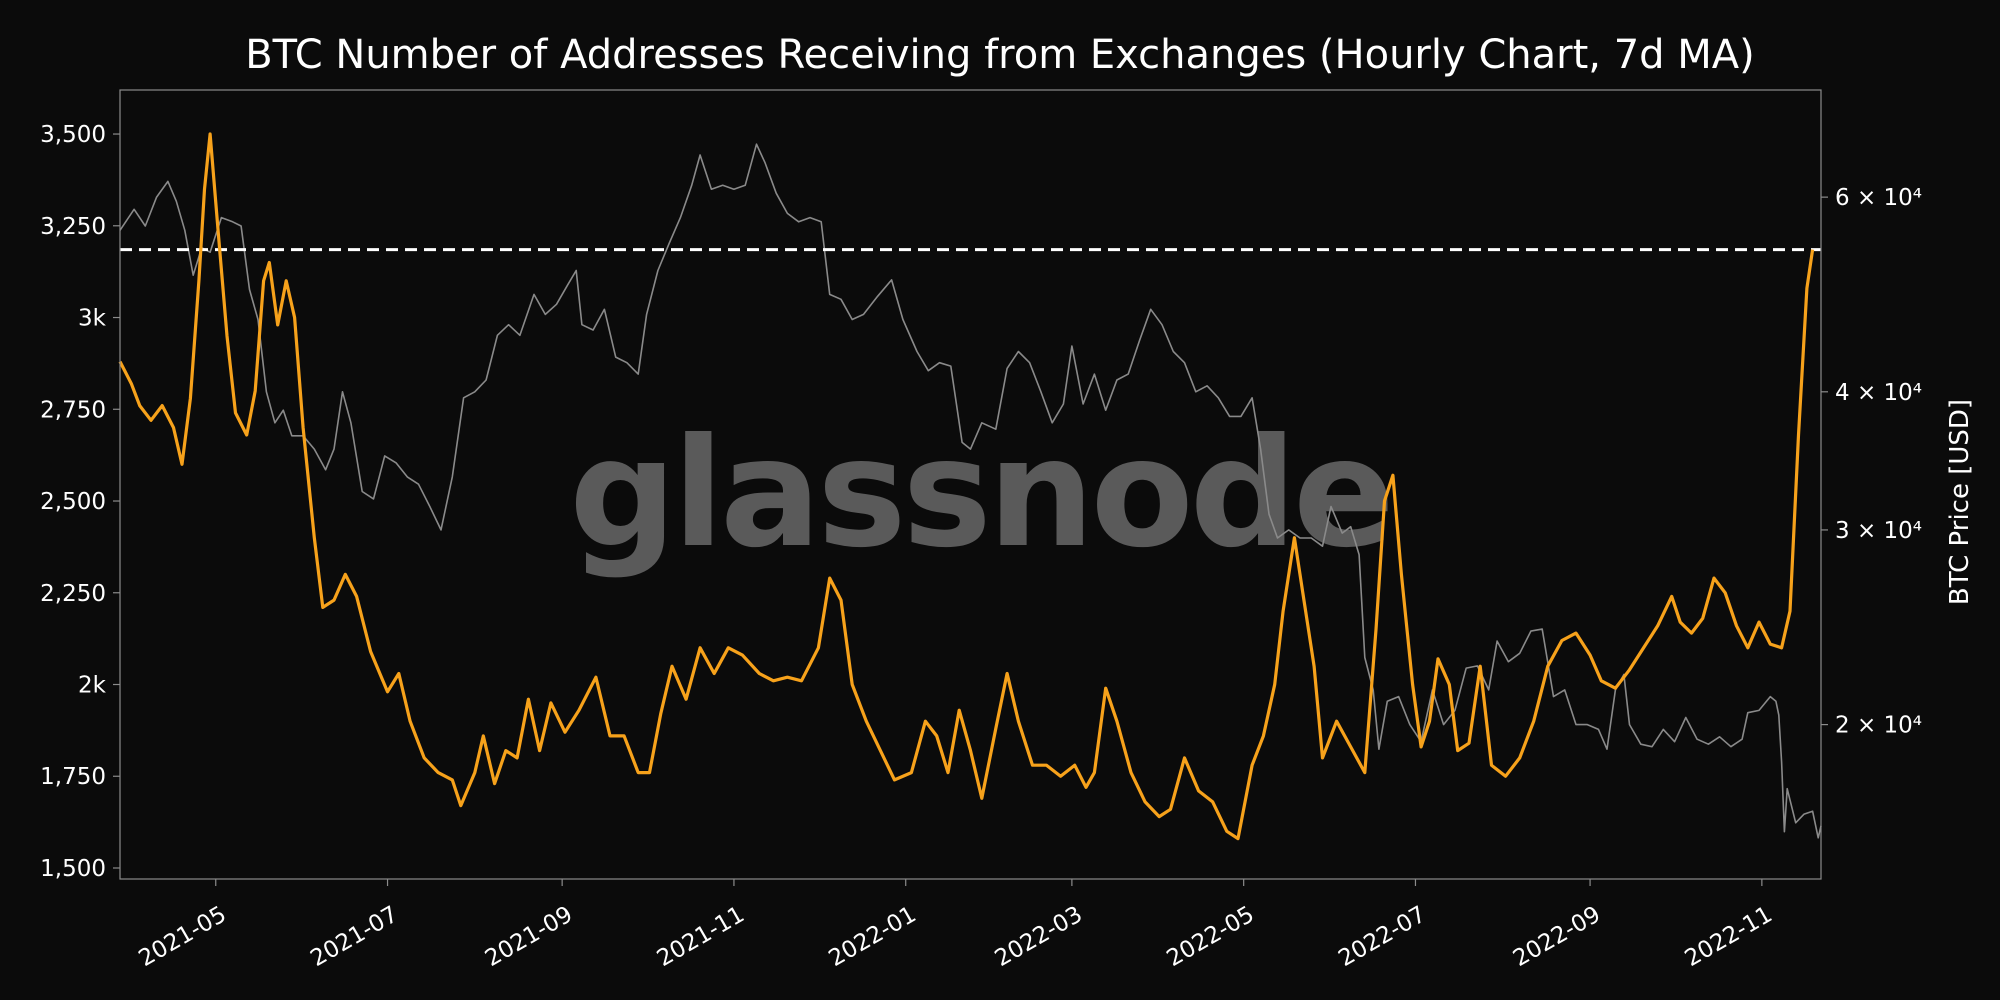 This screenshot has width=2000, height=1000. Describe the element at coordinates (92, 319) in the screenshot. I see `left-tick-label: 3k` at that location.